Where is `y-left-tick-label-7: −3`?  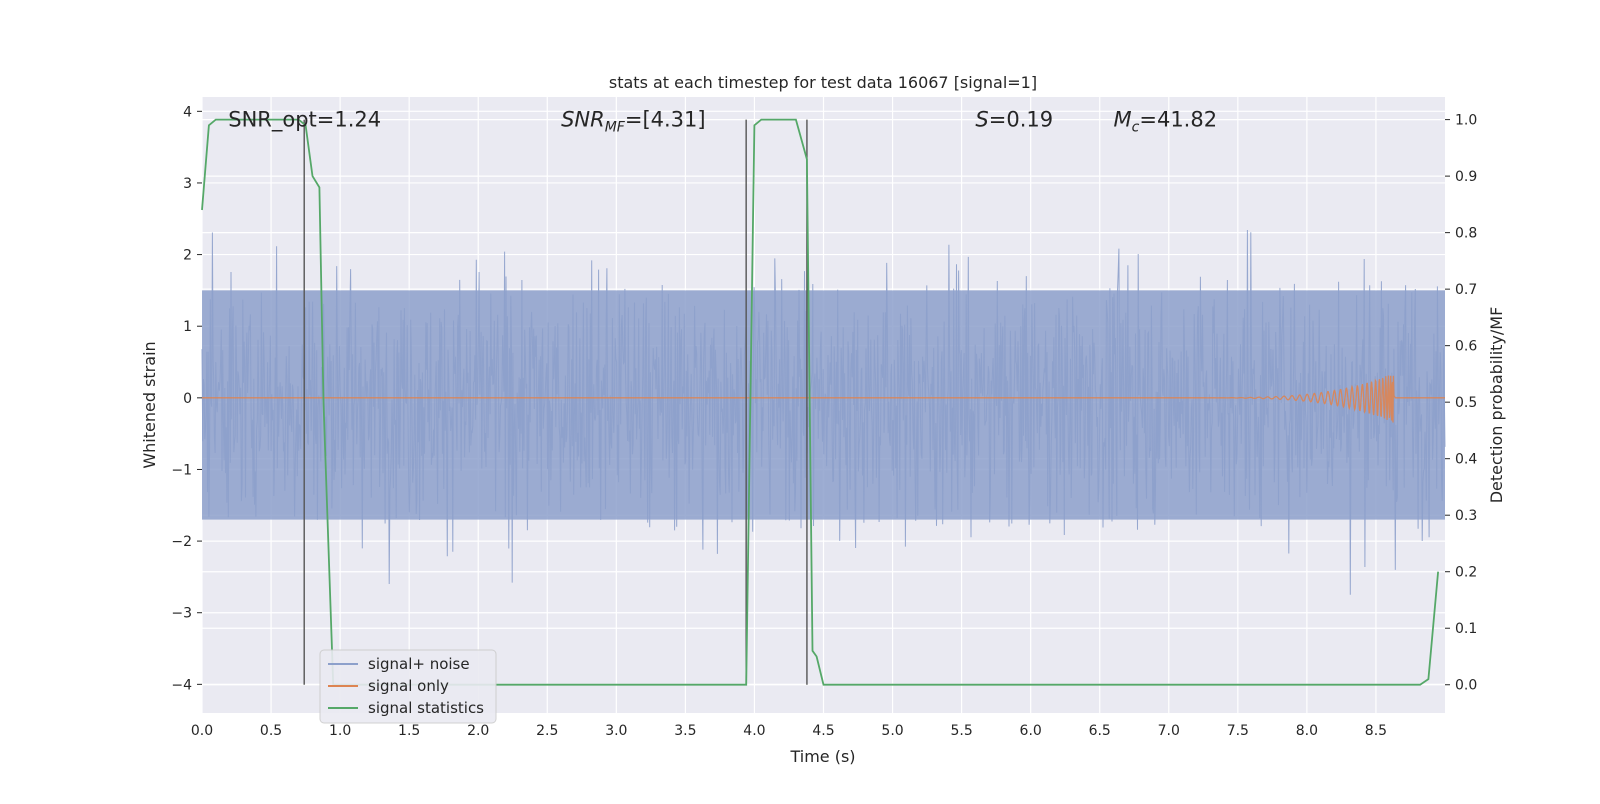 y-left-tick-label-7: −3 is located at coordinates (181, 614).